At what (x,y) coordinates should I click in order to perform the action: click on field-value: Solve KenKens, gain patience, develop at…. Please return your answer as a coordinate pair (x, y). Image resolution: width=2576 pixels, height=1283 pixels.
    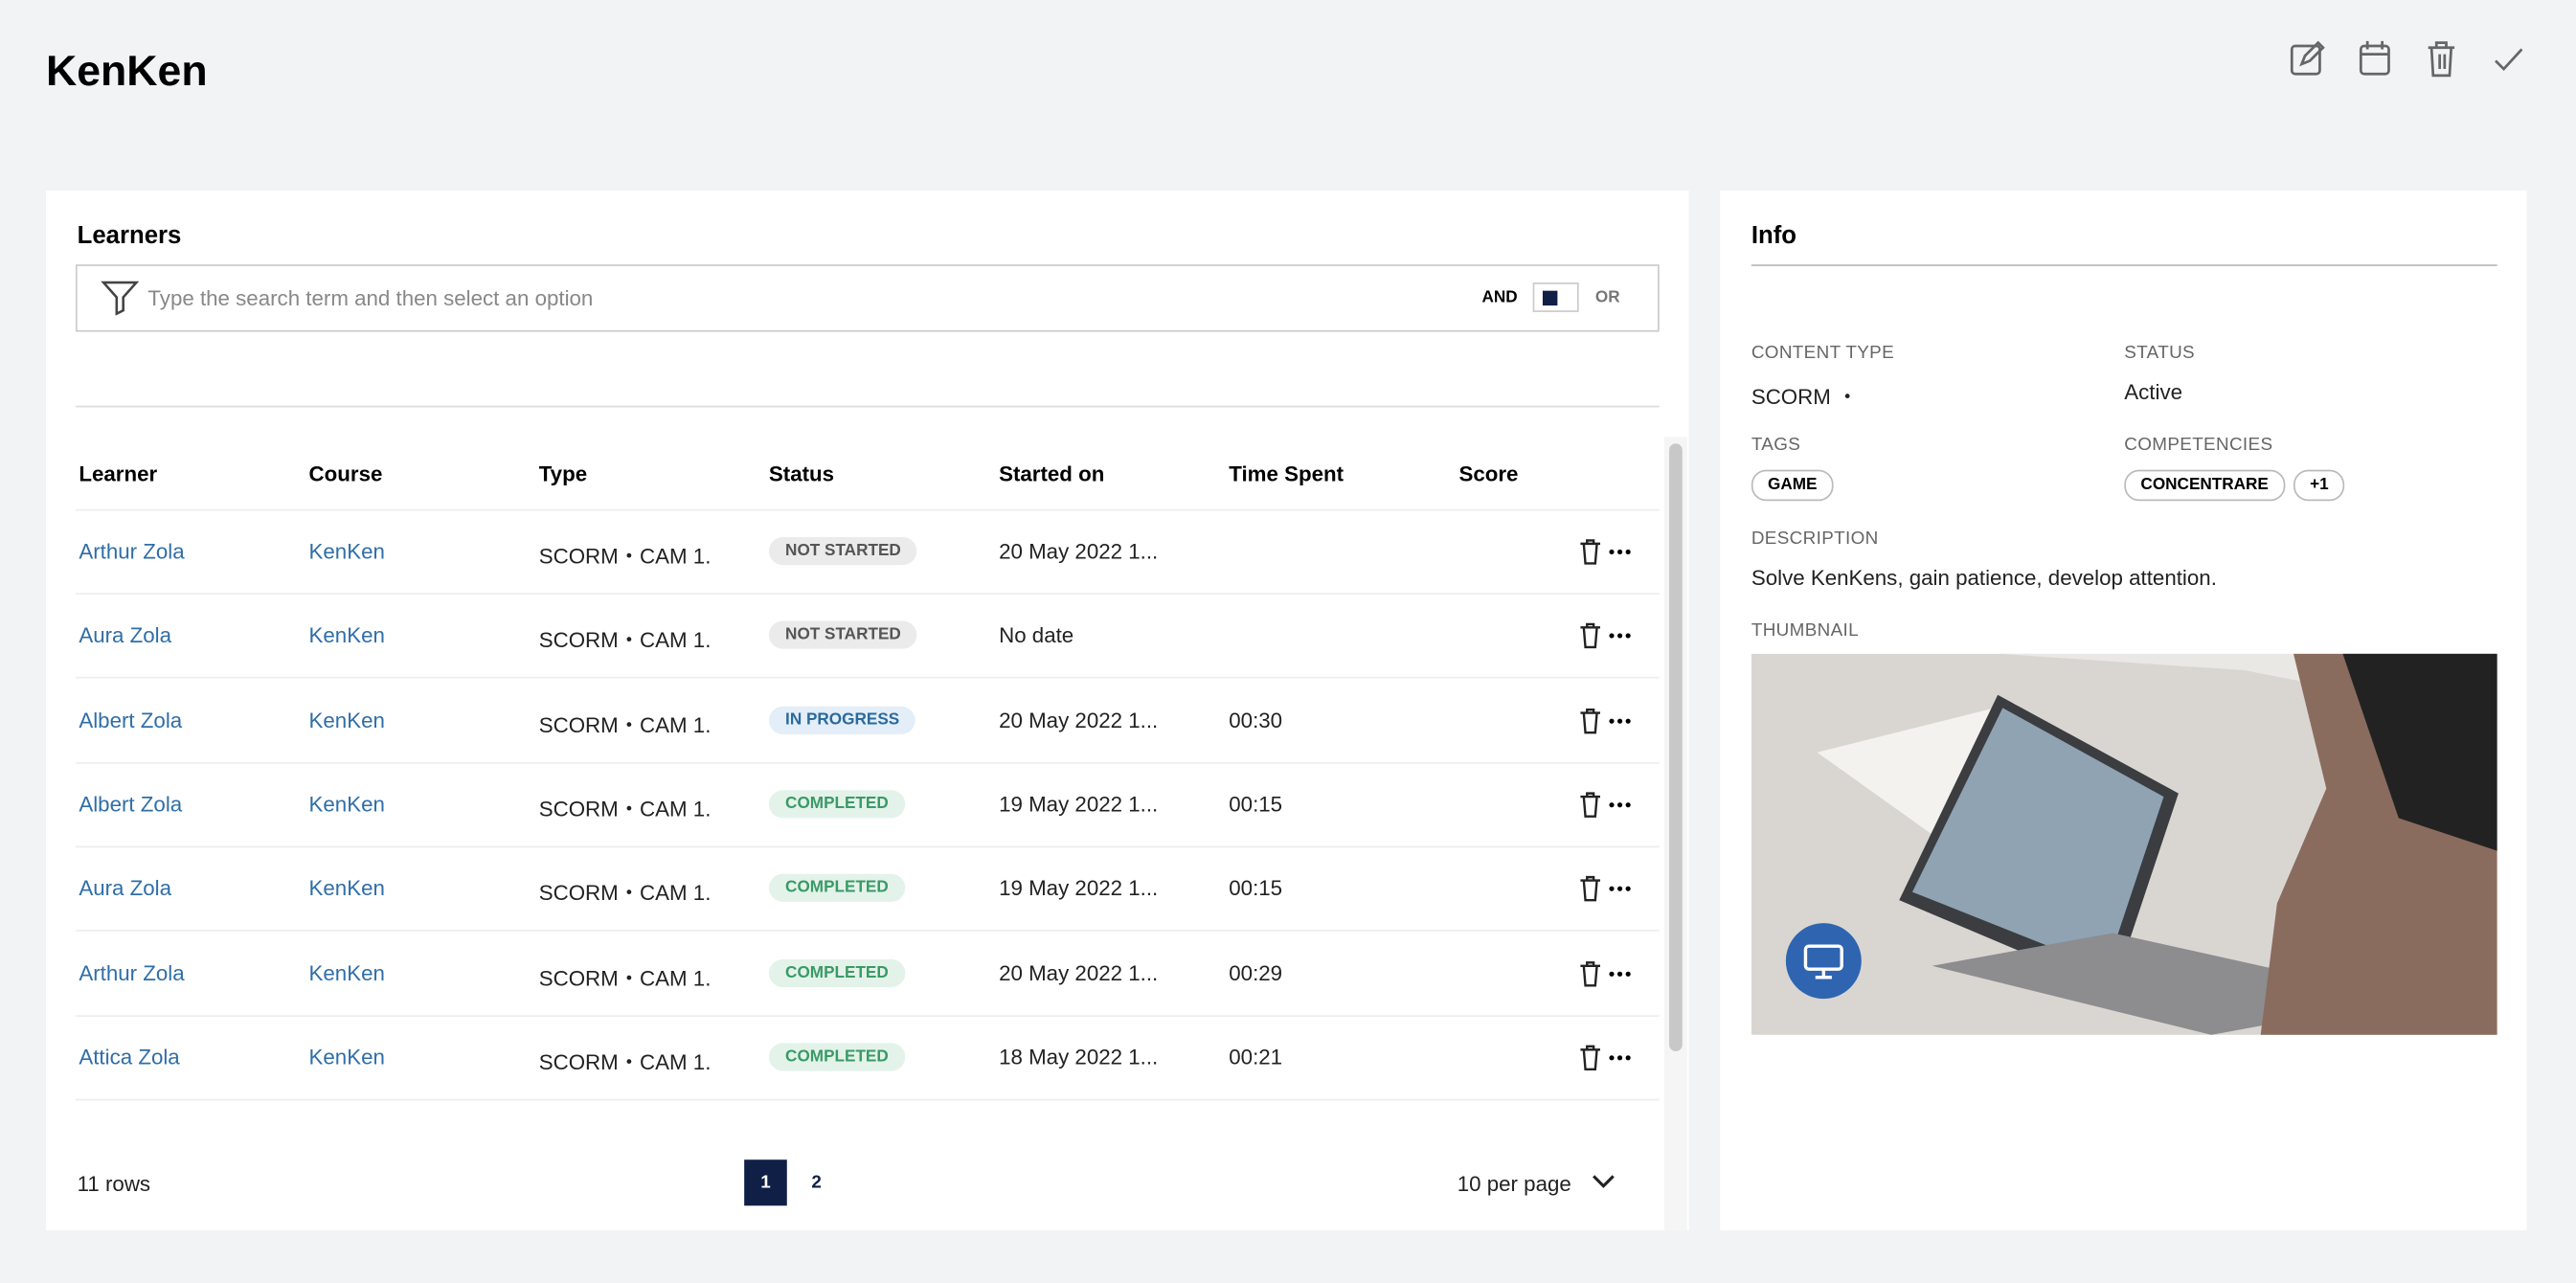
    Looking at the image, I should click on (1984, 577).